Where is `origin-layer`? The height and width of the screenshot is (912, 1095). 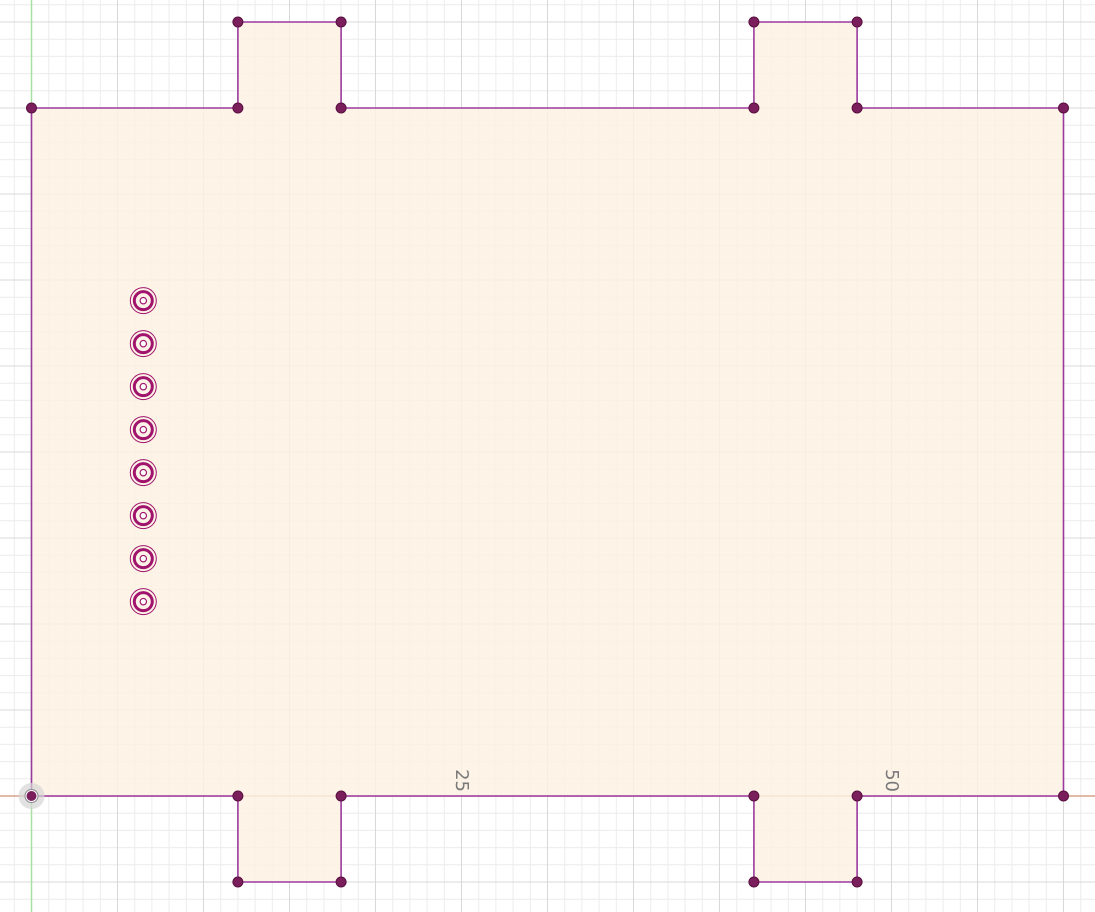 origin-layer is located at coordinates (31, 796).